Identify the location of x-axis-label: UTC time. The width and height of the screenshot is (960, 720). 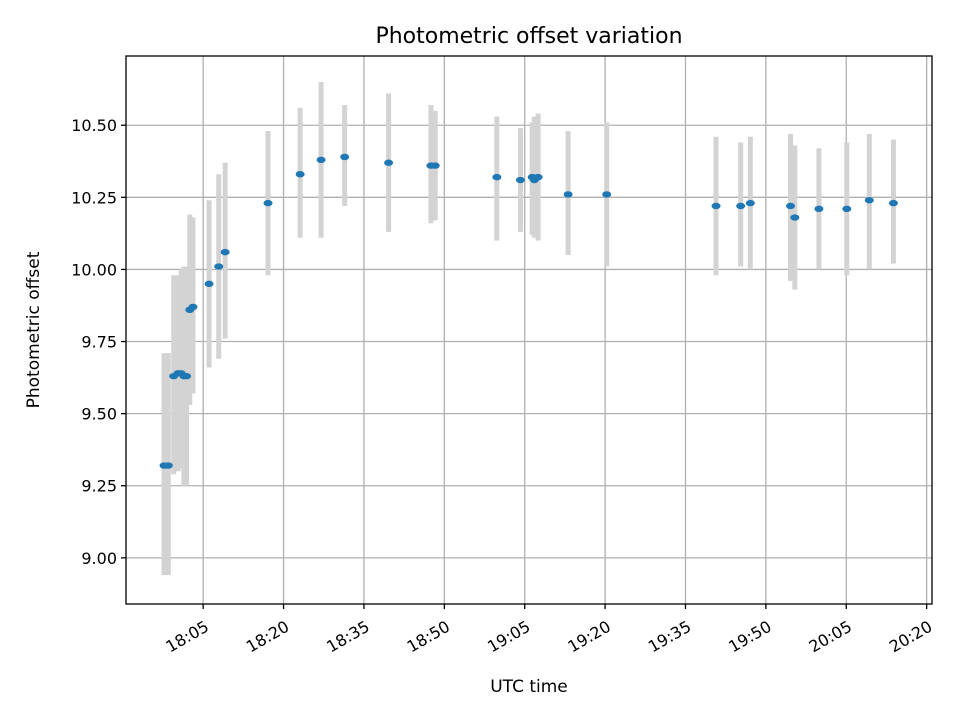
(529, 687).